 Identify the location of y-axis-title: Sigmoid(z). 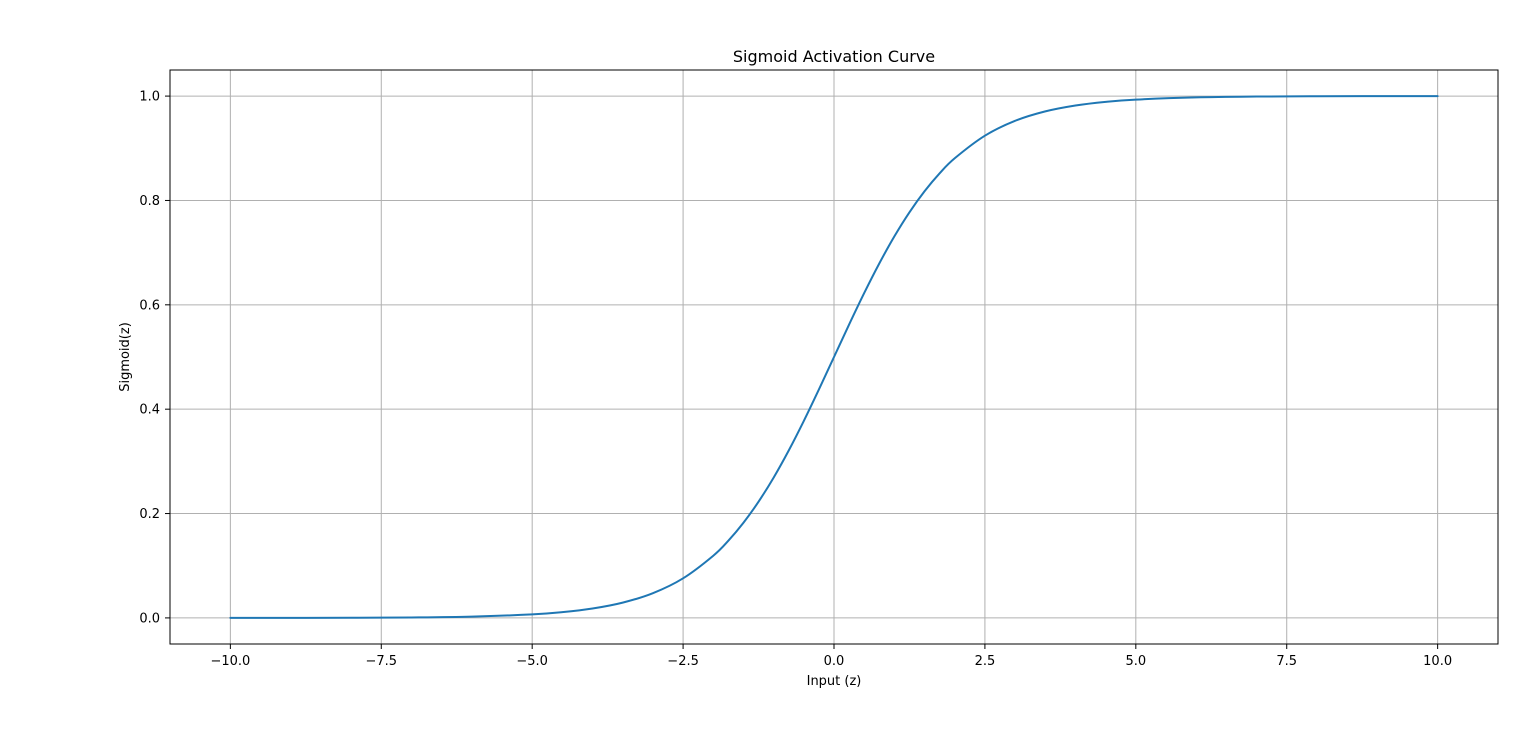
(125, 357).